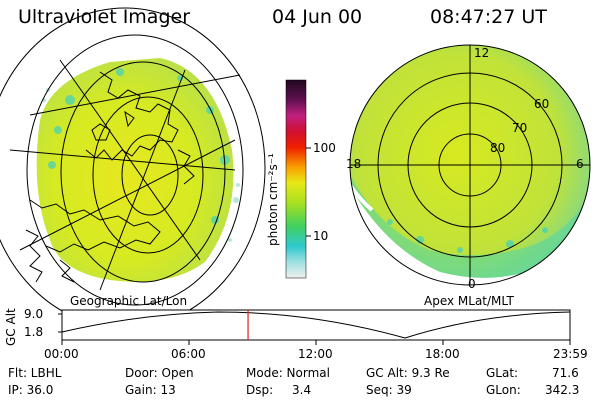 This screenshot has height=400, width=600. Describe the element at coordinates (408, 373) in the screenshot. I see `gc-alt-info: GC Alt: 9.3 Re` at that location.